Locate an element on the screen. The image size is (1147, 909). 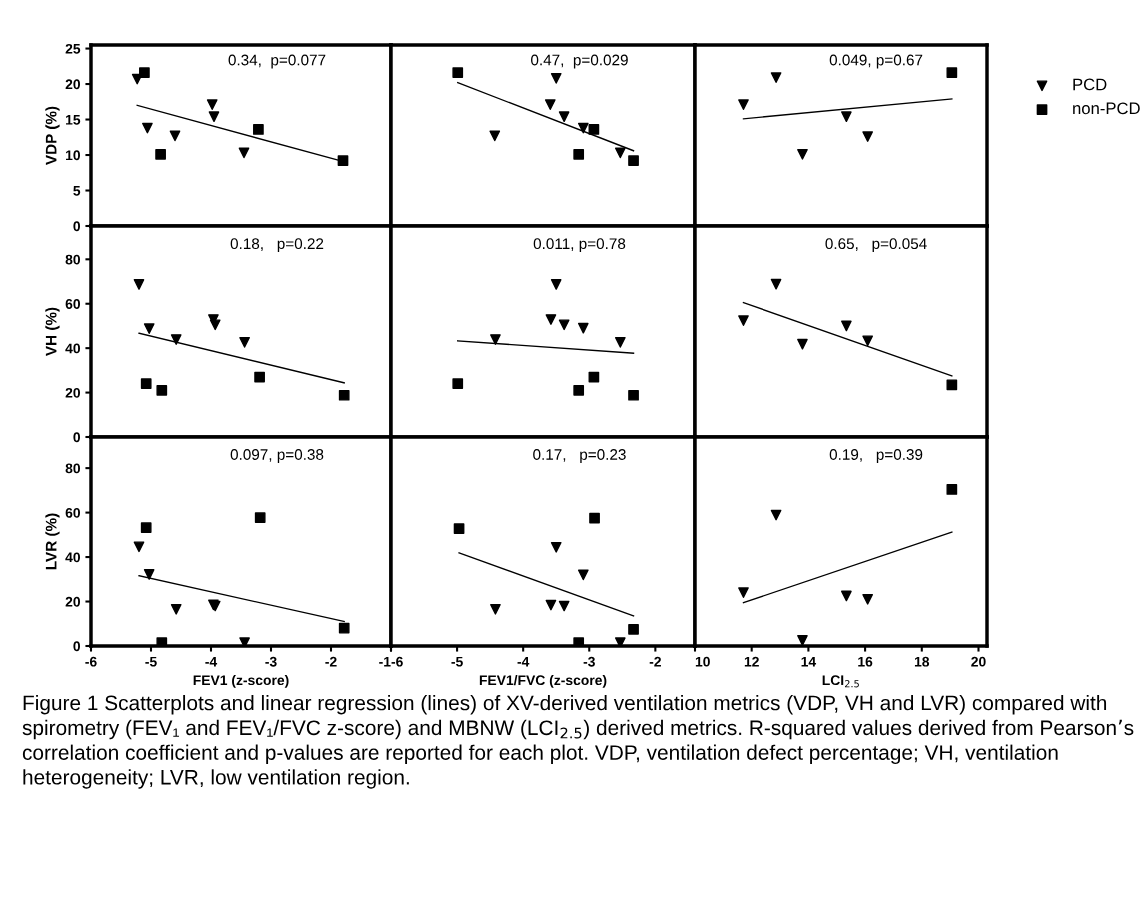
annotation: 0.011, p=0.78 is located at coordinates (579, 245).